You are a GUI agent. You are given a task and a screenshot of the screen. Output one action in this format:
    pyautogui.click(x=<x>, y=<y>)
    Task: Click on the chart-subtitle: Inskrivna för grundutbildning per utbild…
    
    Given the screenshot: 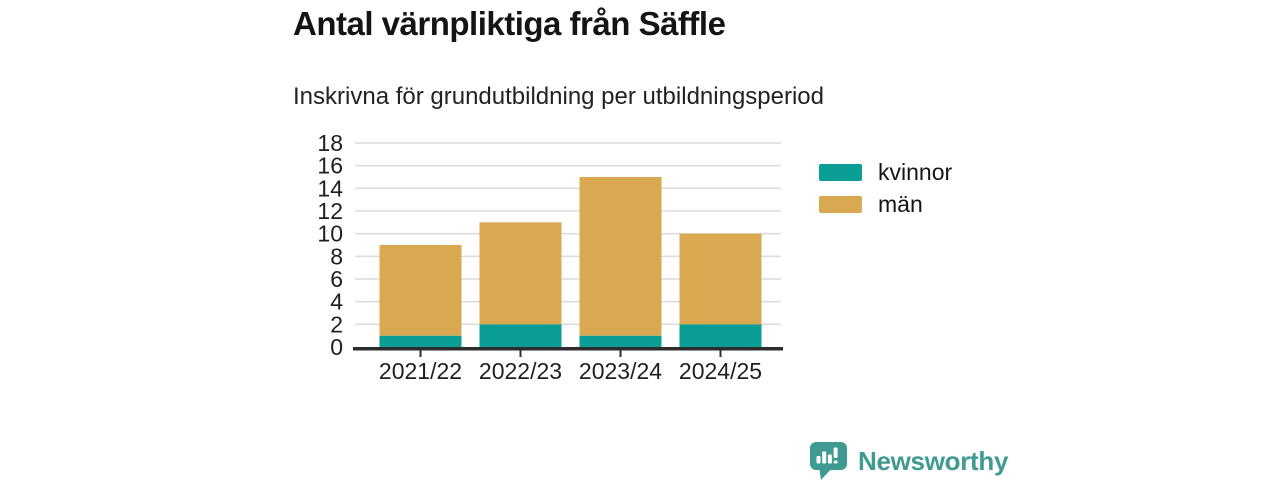 What is the action you would take?
    pyautogui.click(x=558, y=96)
    